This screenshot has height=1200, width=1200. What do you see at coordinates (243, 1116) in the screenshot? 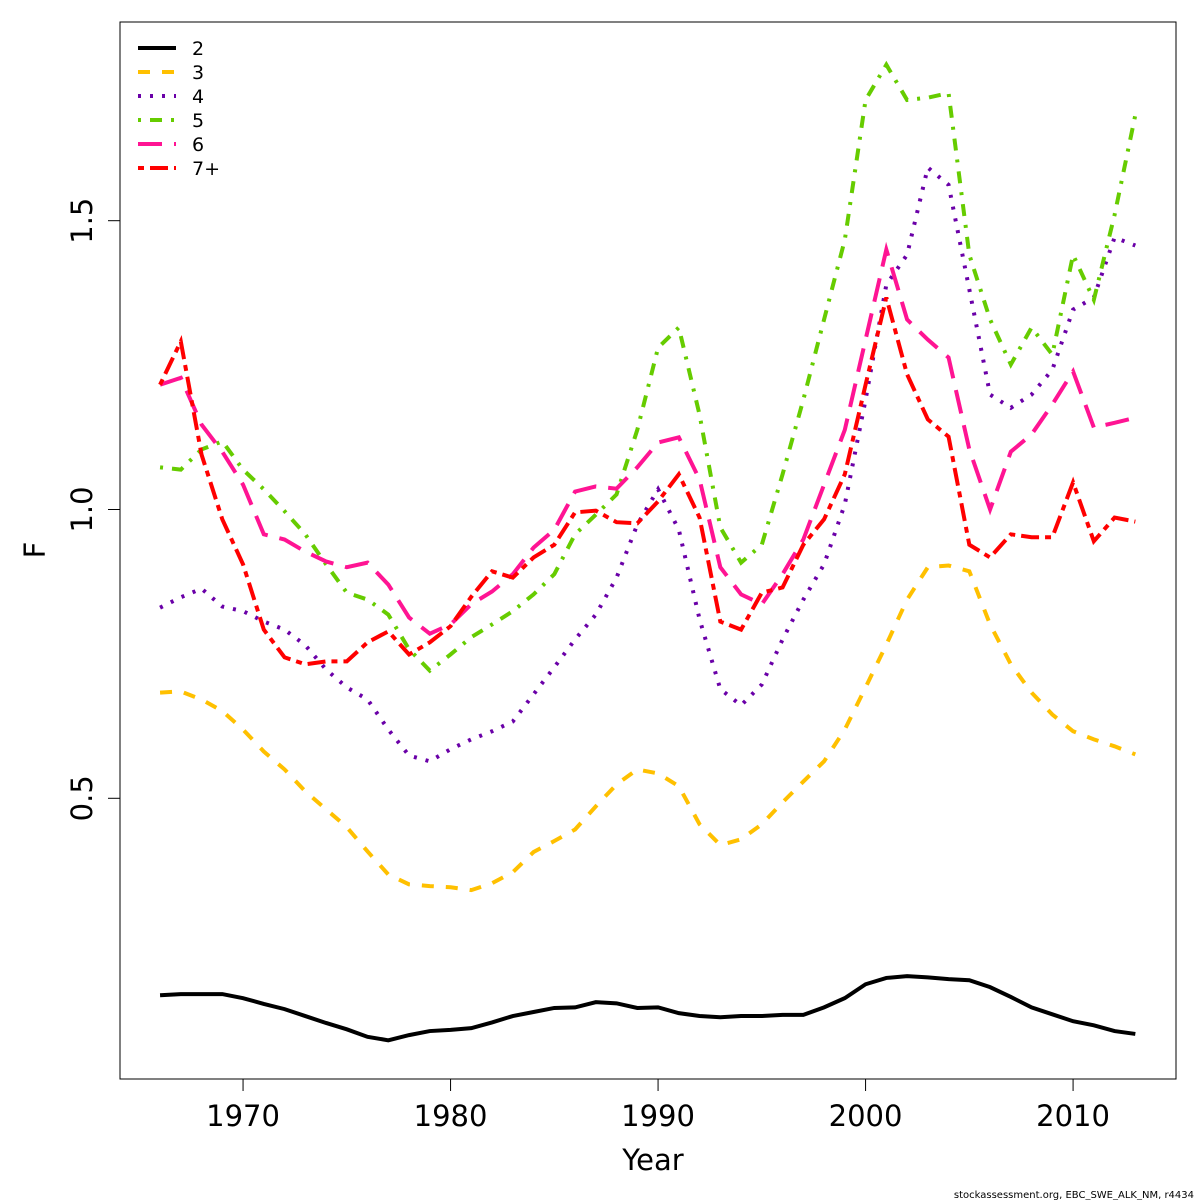
I see `x-tick-label: 1970` at bounding box center [243, 1116].